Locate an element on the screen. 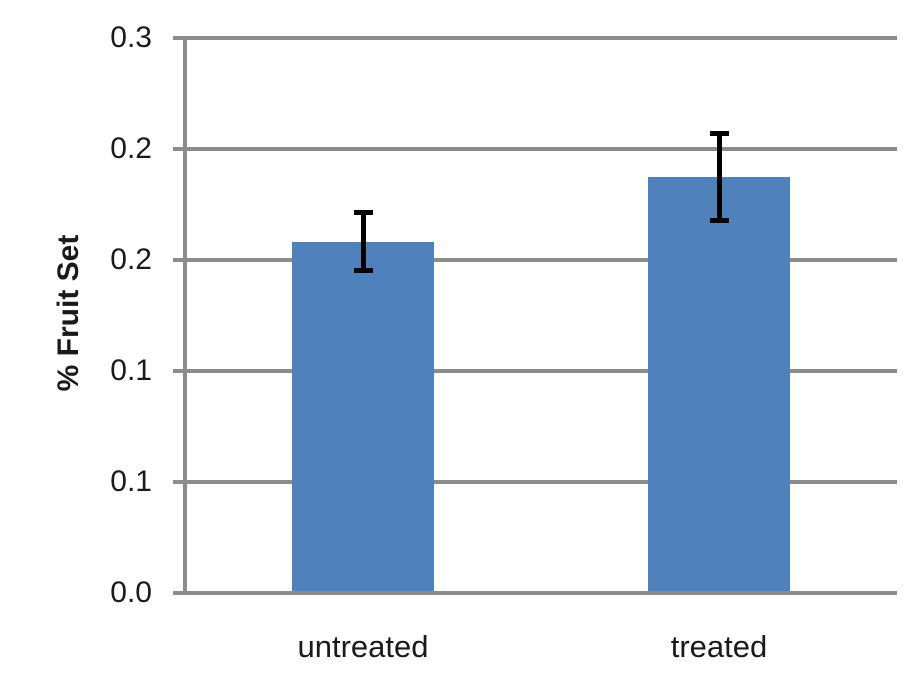 The height and width of the screenshot is (682, 919). bar-untreated is located at coordinates (363, 417).